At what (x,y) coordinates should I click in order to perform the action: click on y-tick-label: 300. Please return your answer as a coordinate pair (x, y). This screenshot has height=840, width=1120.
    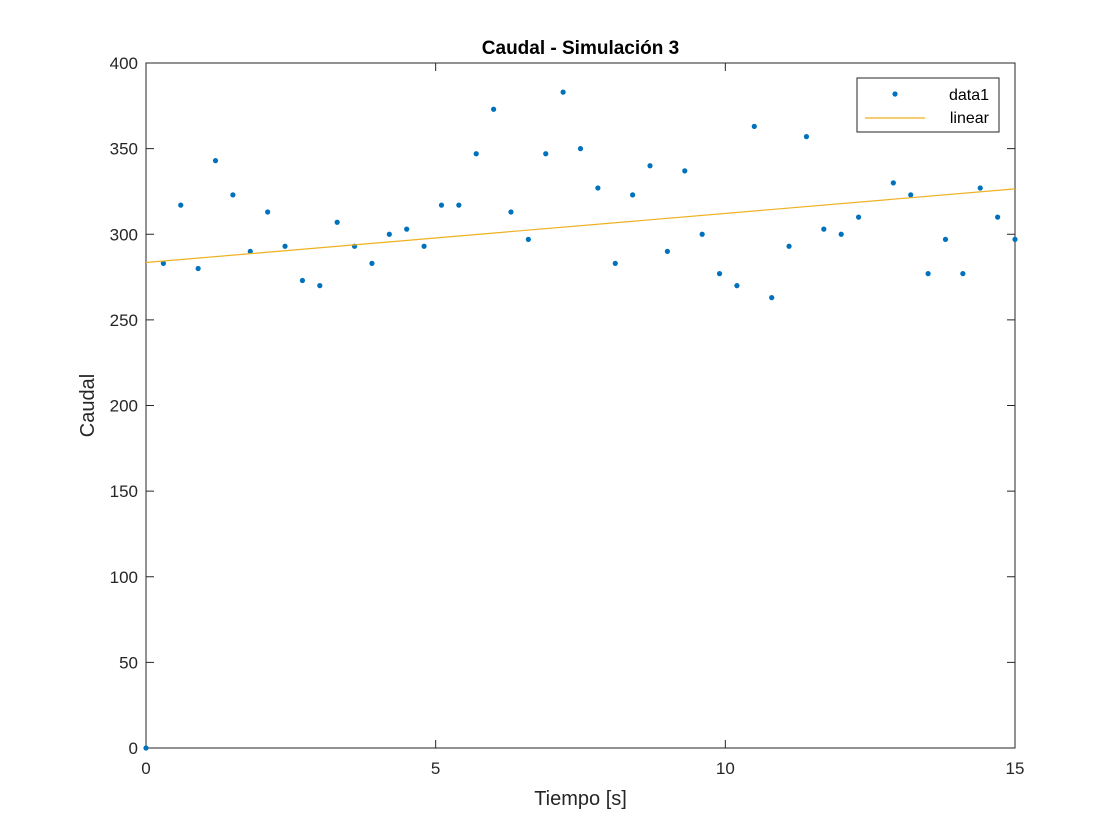
    Looking at the image, I should click on (124, 234).